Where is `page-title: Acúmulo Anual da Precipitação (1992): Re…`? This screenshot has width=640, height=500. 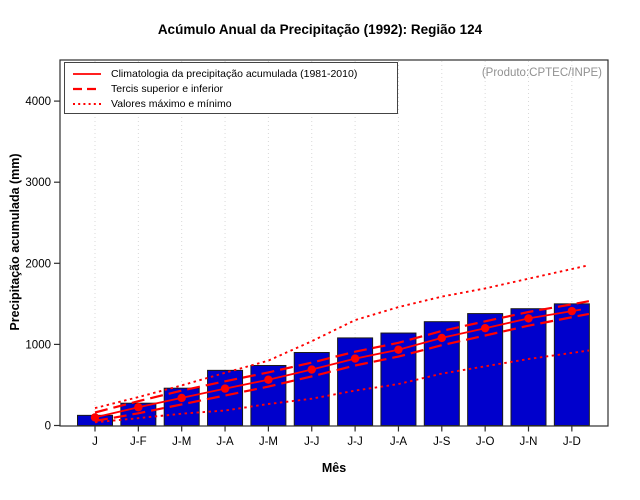
page-title: Acúmulo Anual da Precipitação (1992): Re… is located at coordinates (320, 29).